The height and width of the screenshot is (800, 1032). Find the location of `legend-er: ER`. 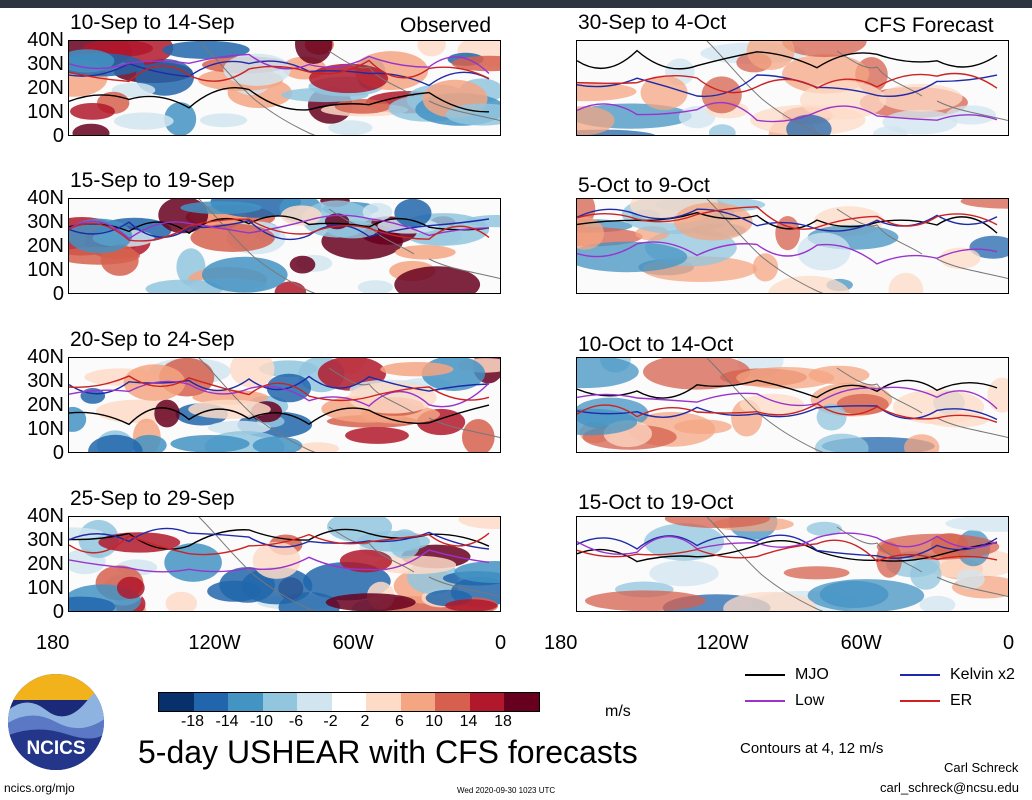

legend-er: ER is located at coordinates (936, 701).